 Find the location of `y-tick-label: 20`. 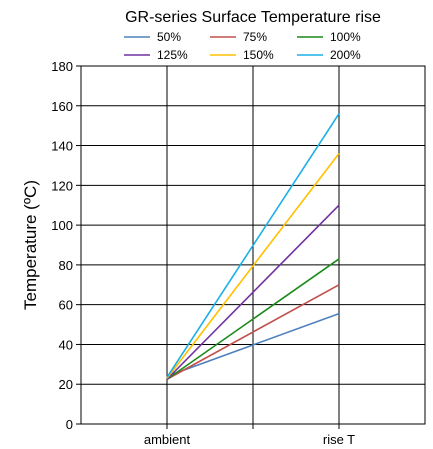

y-tick-label: 20 is located at coordinates (66, 384).